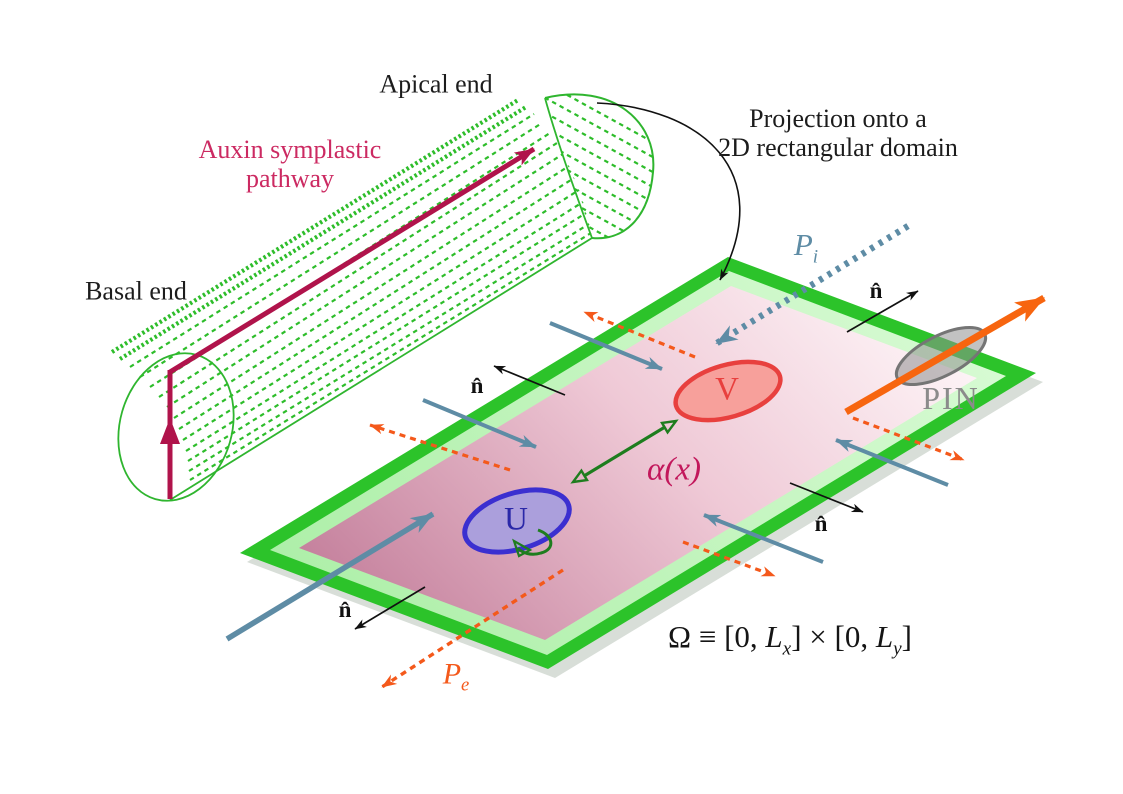 This screenshot has width=1123, height=794. Describe the element at coordinates (170, 431) in the screenshot. I see `auxin-axis-mid-arrowhead` at that location.